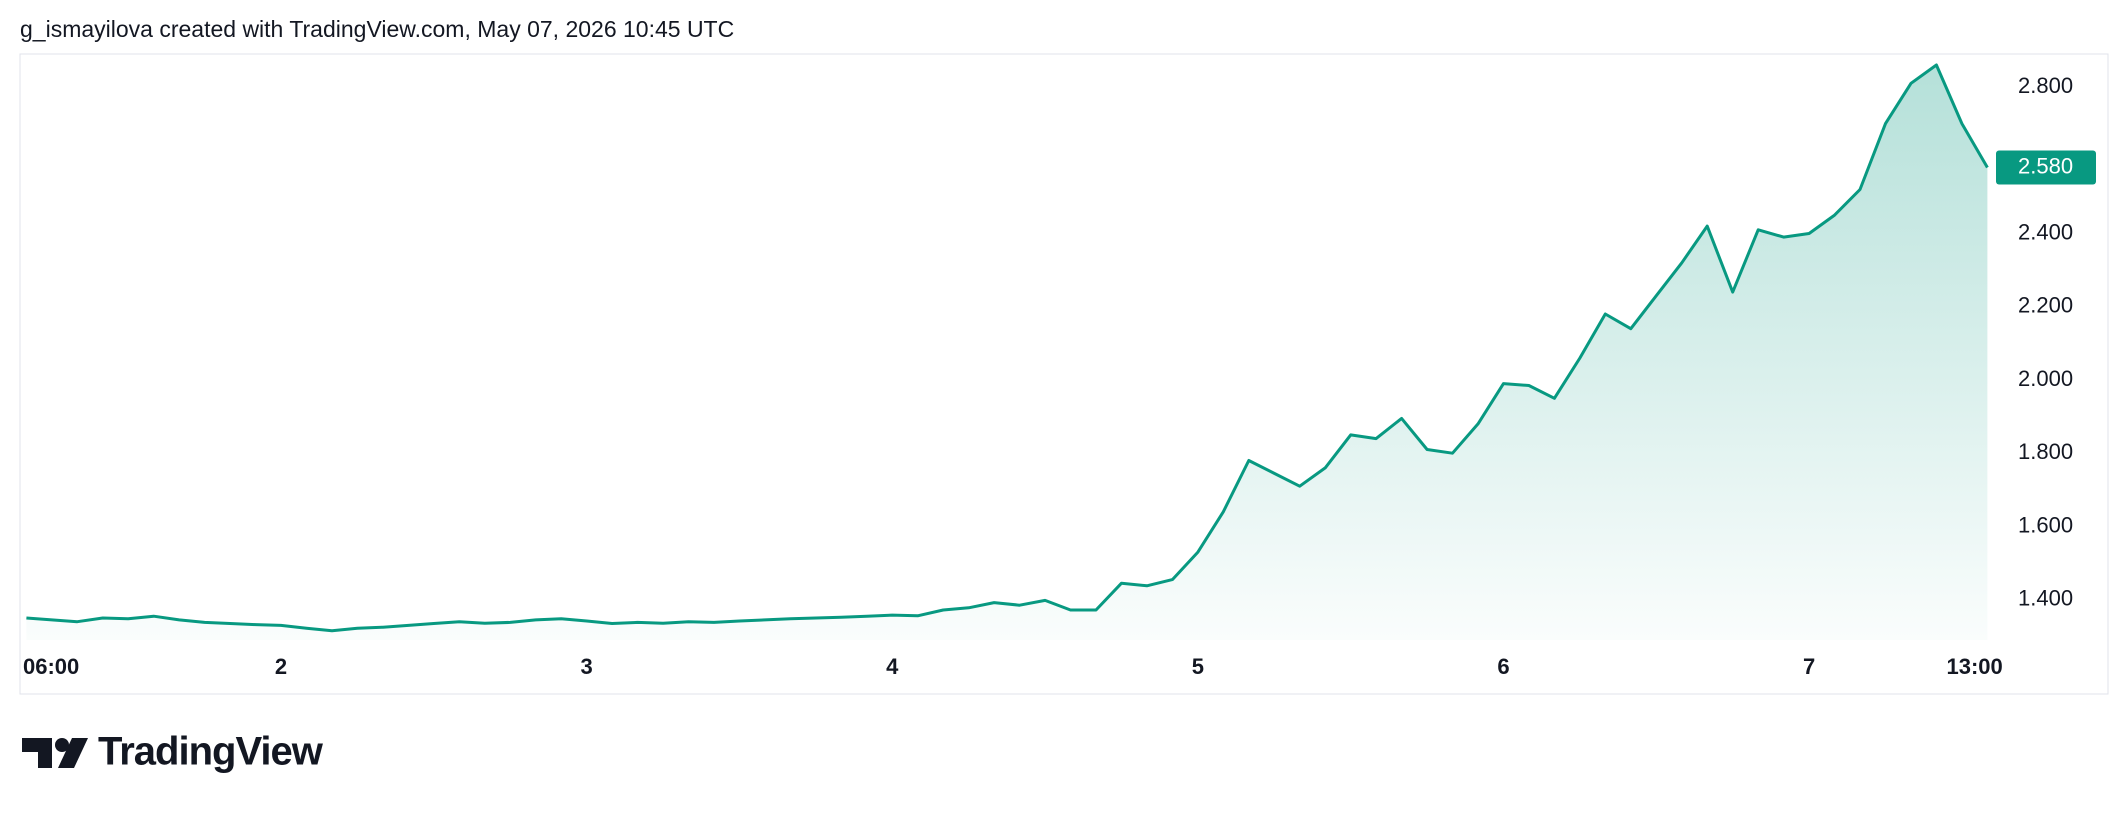  What do you see at coordinates (2045, 451) in the screenshot?
I see `y-tick-label: 1.800` at bounding box center [2045, 451].